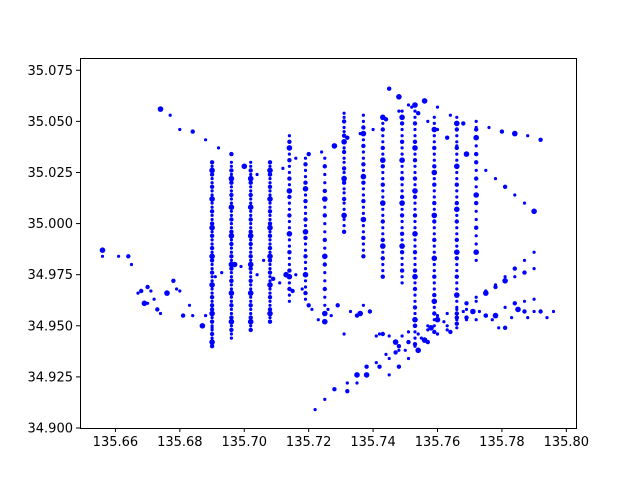 Image resolution: width=640 pixels, height=480 pixels. What do you see at coordinates (373, 442) in the screenshot?
I see `x-tick-label: 135.74` at bounding box center [373, 442].